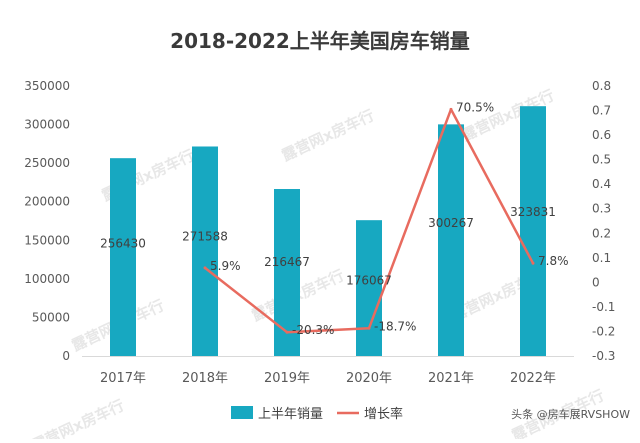  Describe the element at coordinates (570, 414) in the screenshot. I see `watermark-text: 头条 @房车展RVSHOW` at that location.